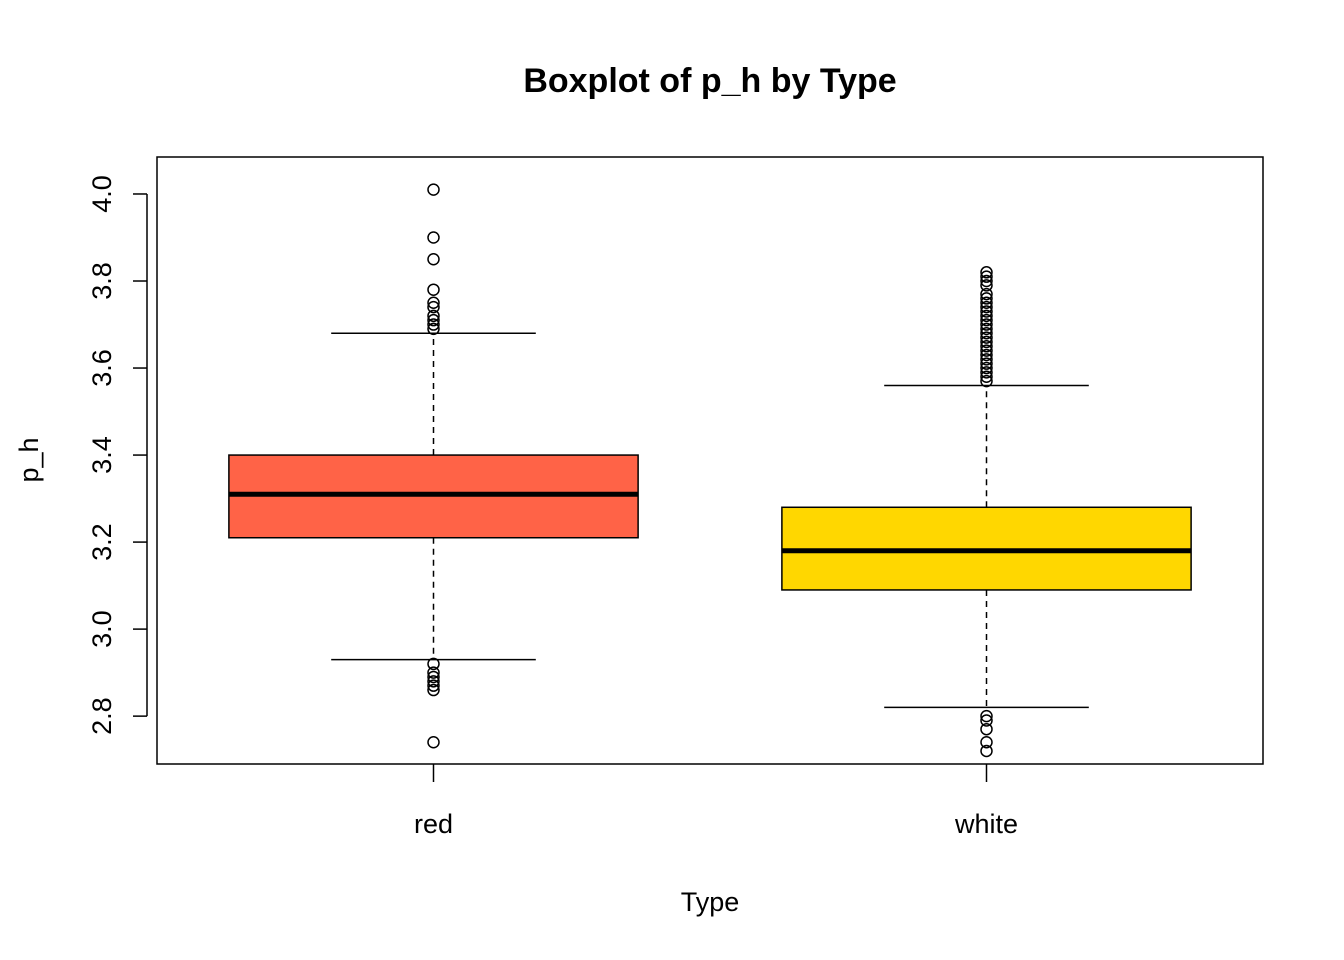 This screenshot has height=960, width=1344. Describe the element at coordinates (710, 902) in the screenshot. I see `x-axis-label: Type` at that location.